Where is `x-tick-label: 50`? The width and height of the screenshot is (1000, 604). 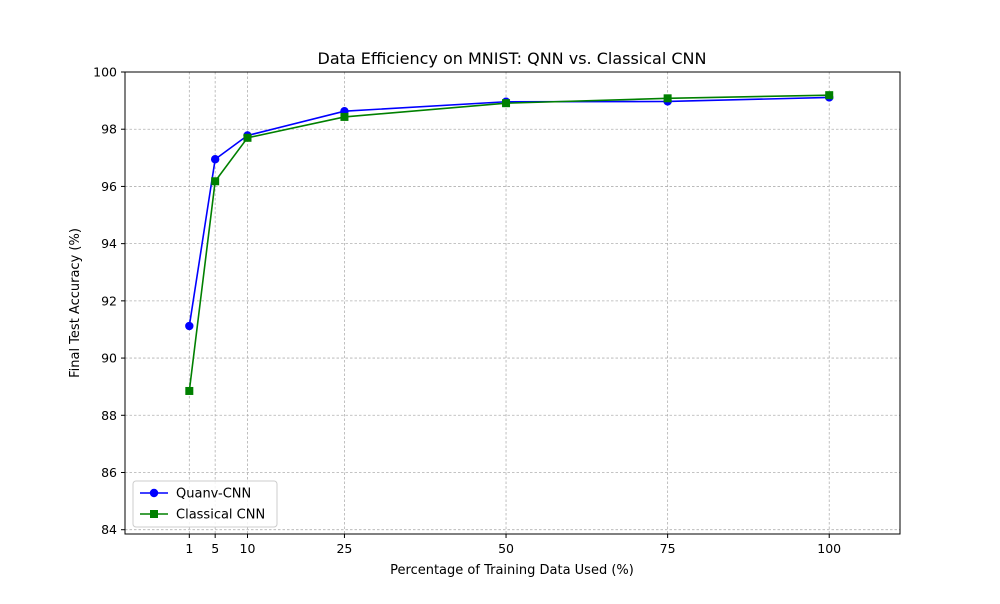 x-tick-label: 50 is located at coordinates (506, 548).